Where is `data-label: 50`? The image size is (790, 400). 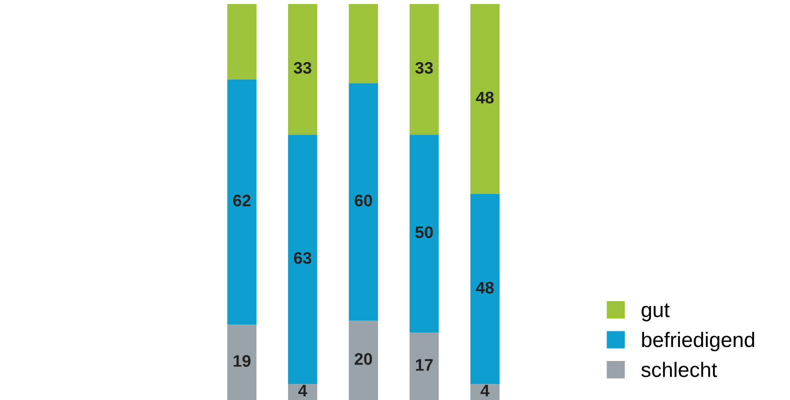
data-label: 50 is located at coordinates (424, 232).